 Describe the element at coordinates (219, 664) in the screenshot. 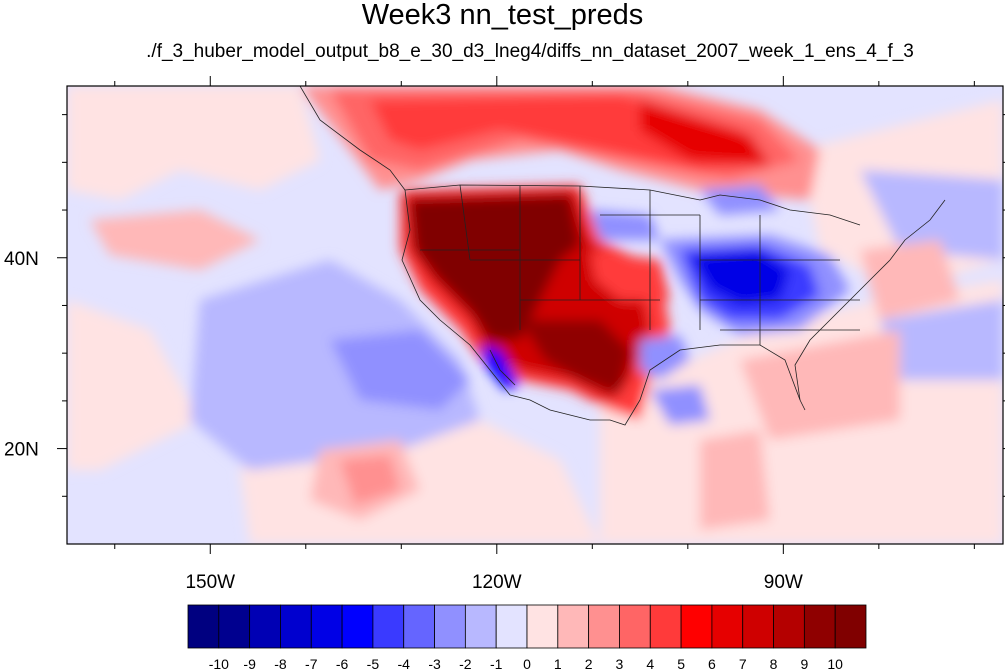

I see `colorbar-label: -10` at that location.